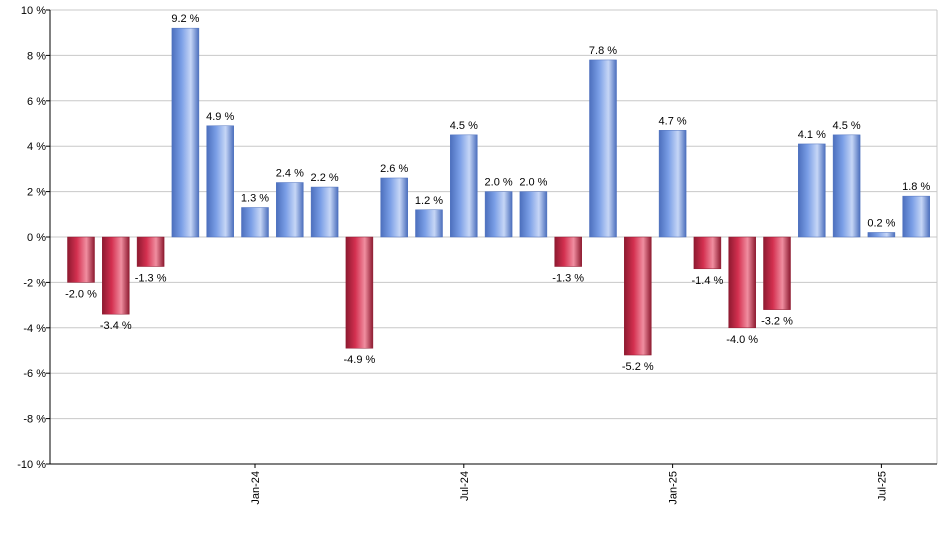  What do you see at coordinates (116, 326) in the screenshot?
I see `data-label: -3.4 %` at bounding box center [116, 326].